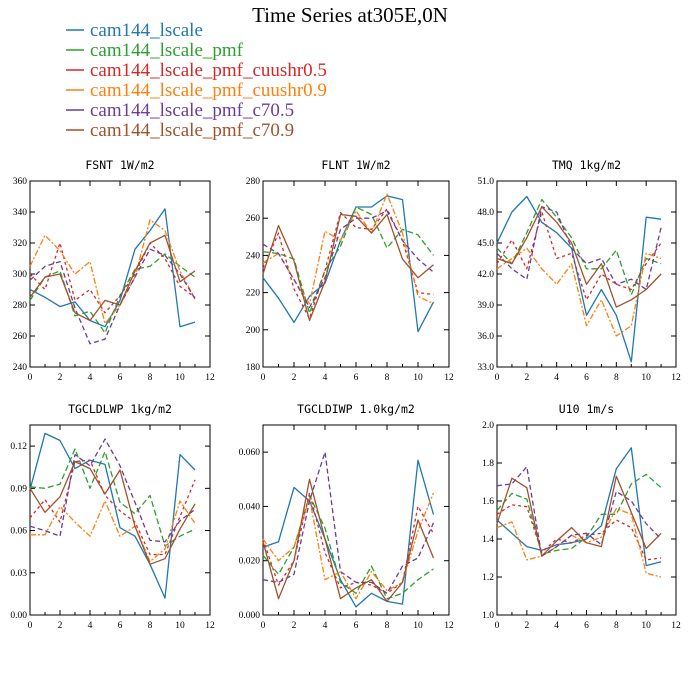  What do you see at coordinates (586, 626) in the screenshot?
I see `panel-5-xtick-label-3: 6` at bounding box center [586, 626].